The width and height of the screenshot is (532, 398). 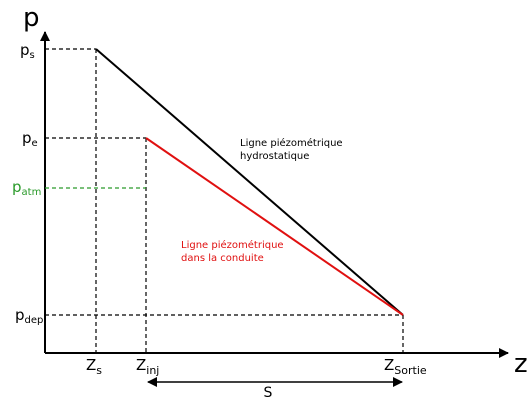 I want to click on x-axis-label: z, so click(x=521, y=364).